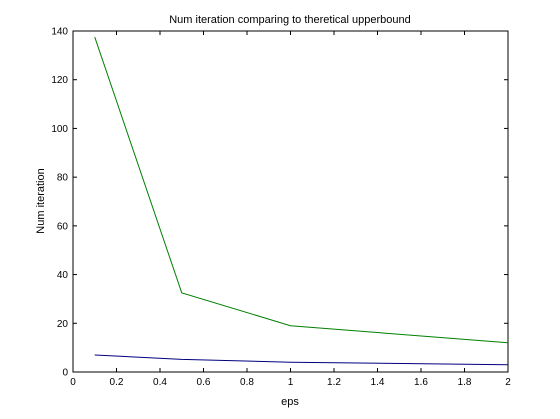 The width and height of the screenshot is (560, 419). What do you see at coordinates (117, 382) in the screenshot?
I see `x-tick-label: 0.2` at bounding box center [117, 382].